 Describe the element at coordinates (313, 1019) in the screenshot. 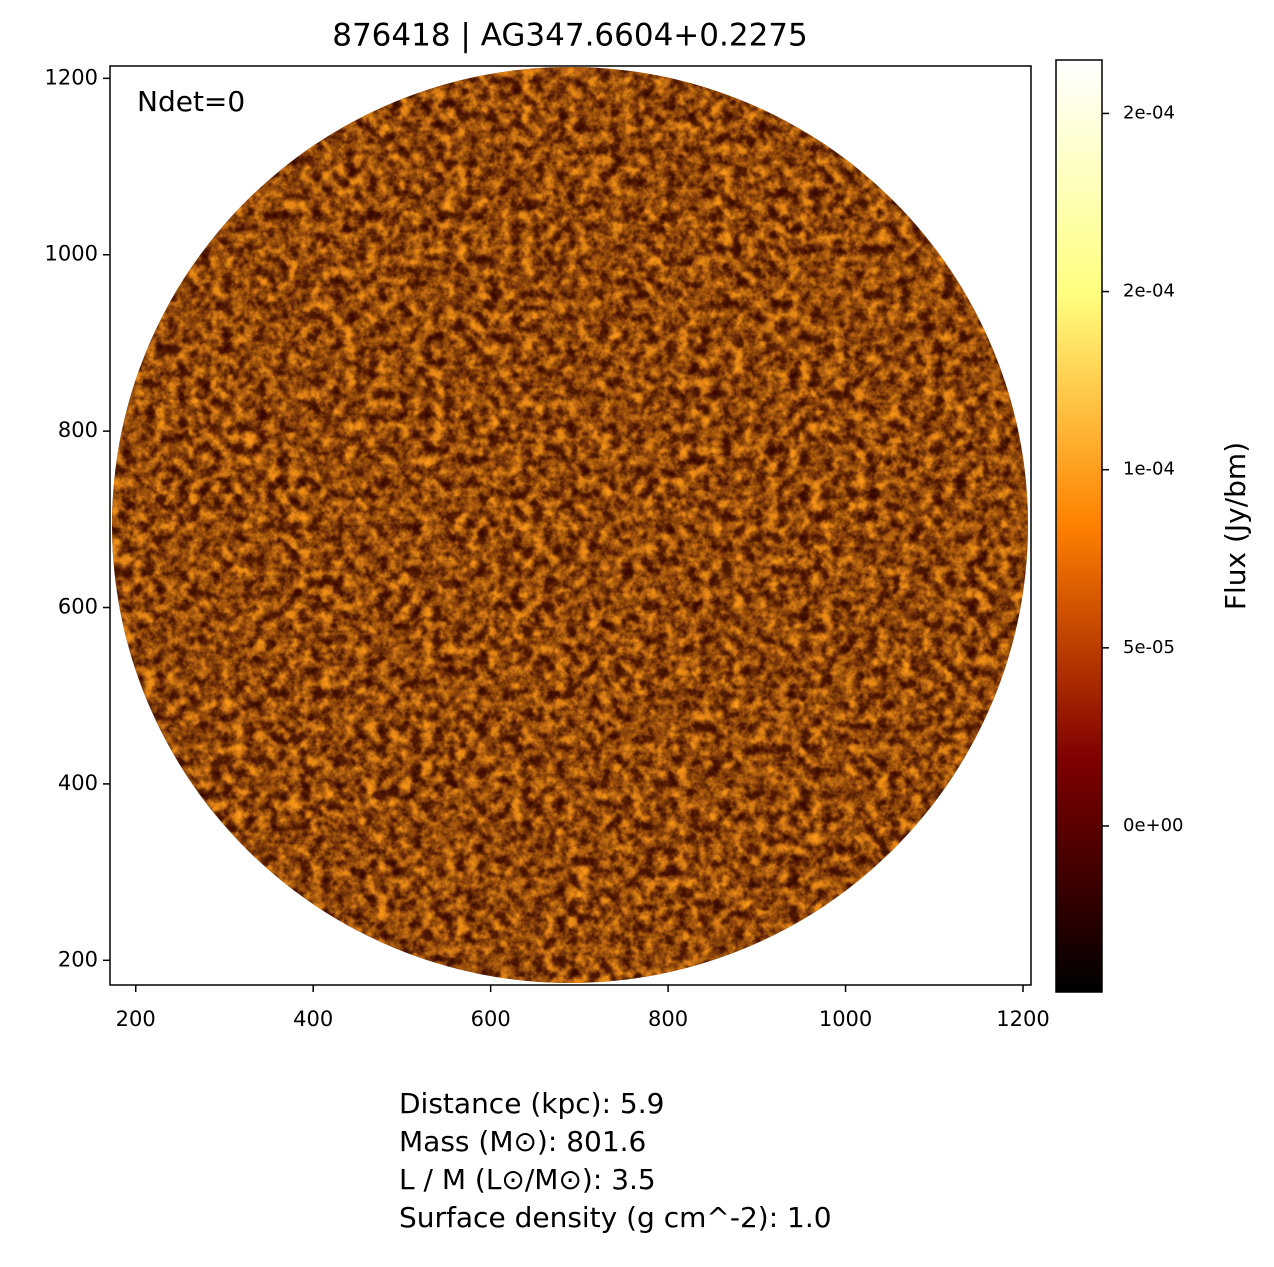

I see `x-tick-label: 400` at that location.